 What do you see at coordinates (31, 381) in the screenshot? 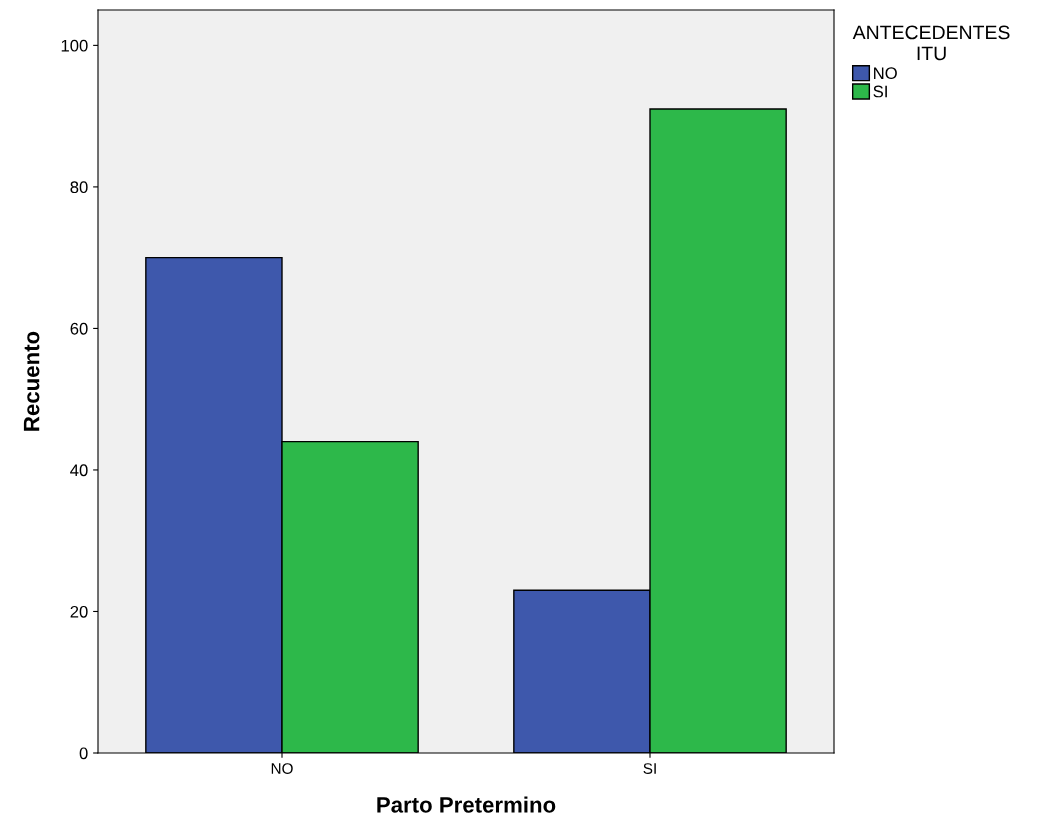
I see `y-axis-title: Recuento` at bounding box center [31, 381].